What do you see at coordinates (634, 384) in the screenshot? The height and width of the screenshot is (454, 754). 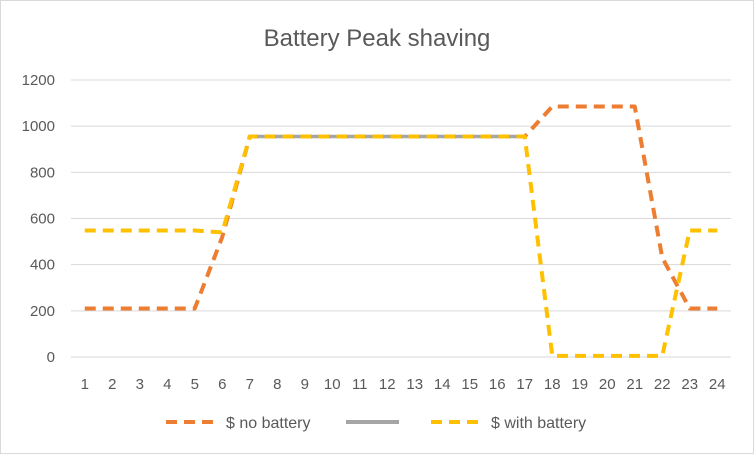 I see `x-tick-label-21: 21` at bounding box center [634, 384].